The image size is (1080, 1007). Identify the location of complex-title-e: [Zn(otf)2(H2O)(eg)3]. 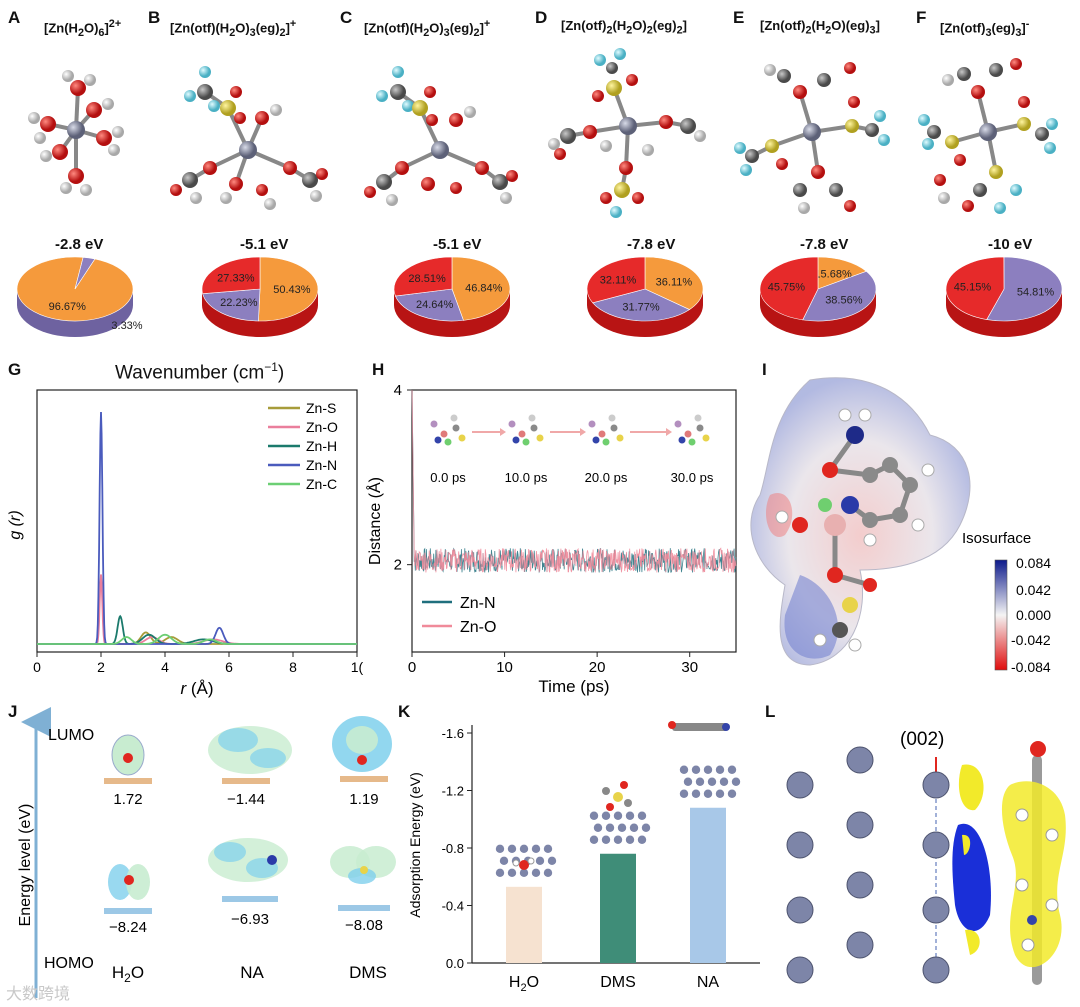
(820, 27).